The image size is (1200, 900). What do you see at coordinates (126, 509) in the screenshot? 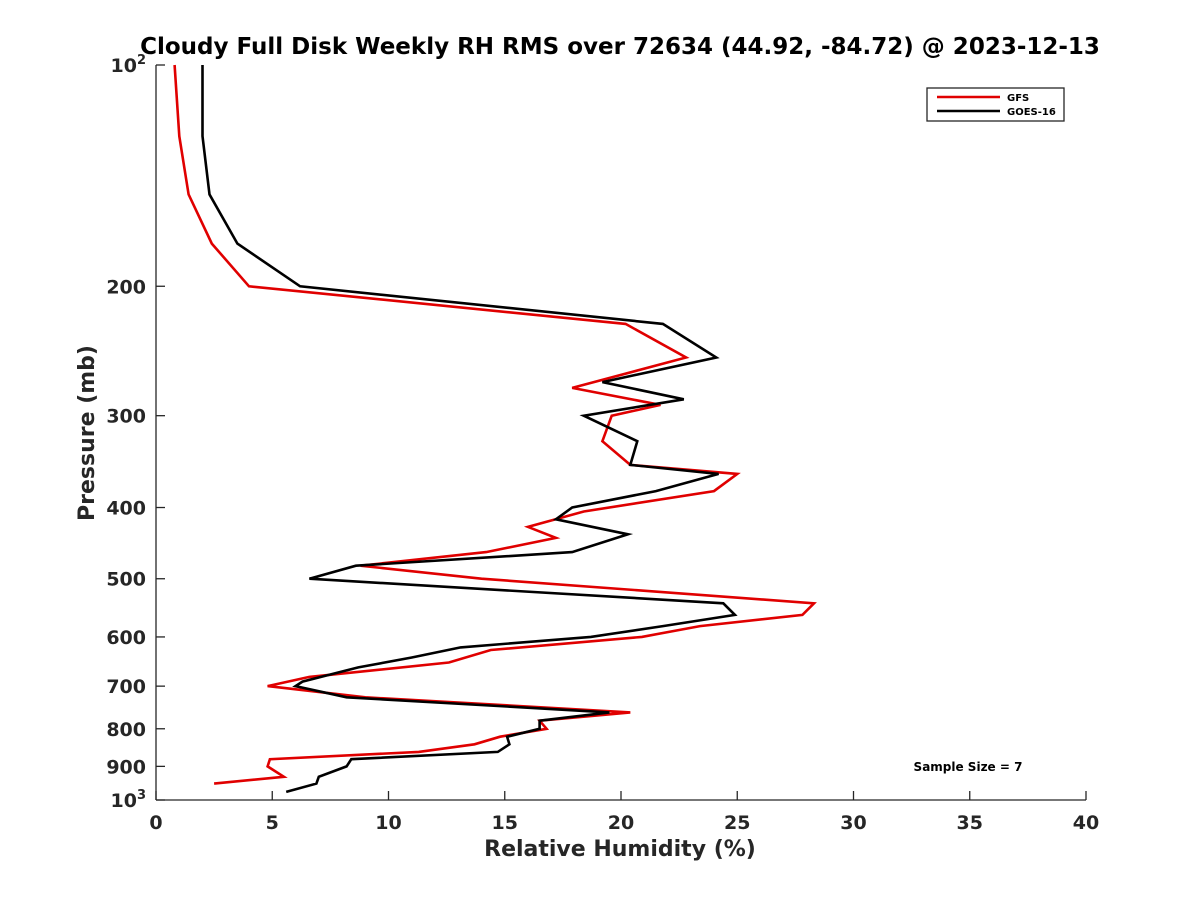
I see `y-tick-label: 400` at bounding box center [126, 509].